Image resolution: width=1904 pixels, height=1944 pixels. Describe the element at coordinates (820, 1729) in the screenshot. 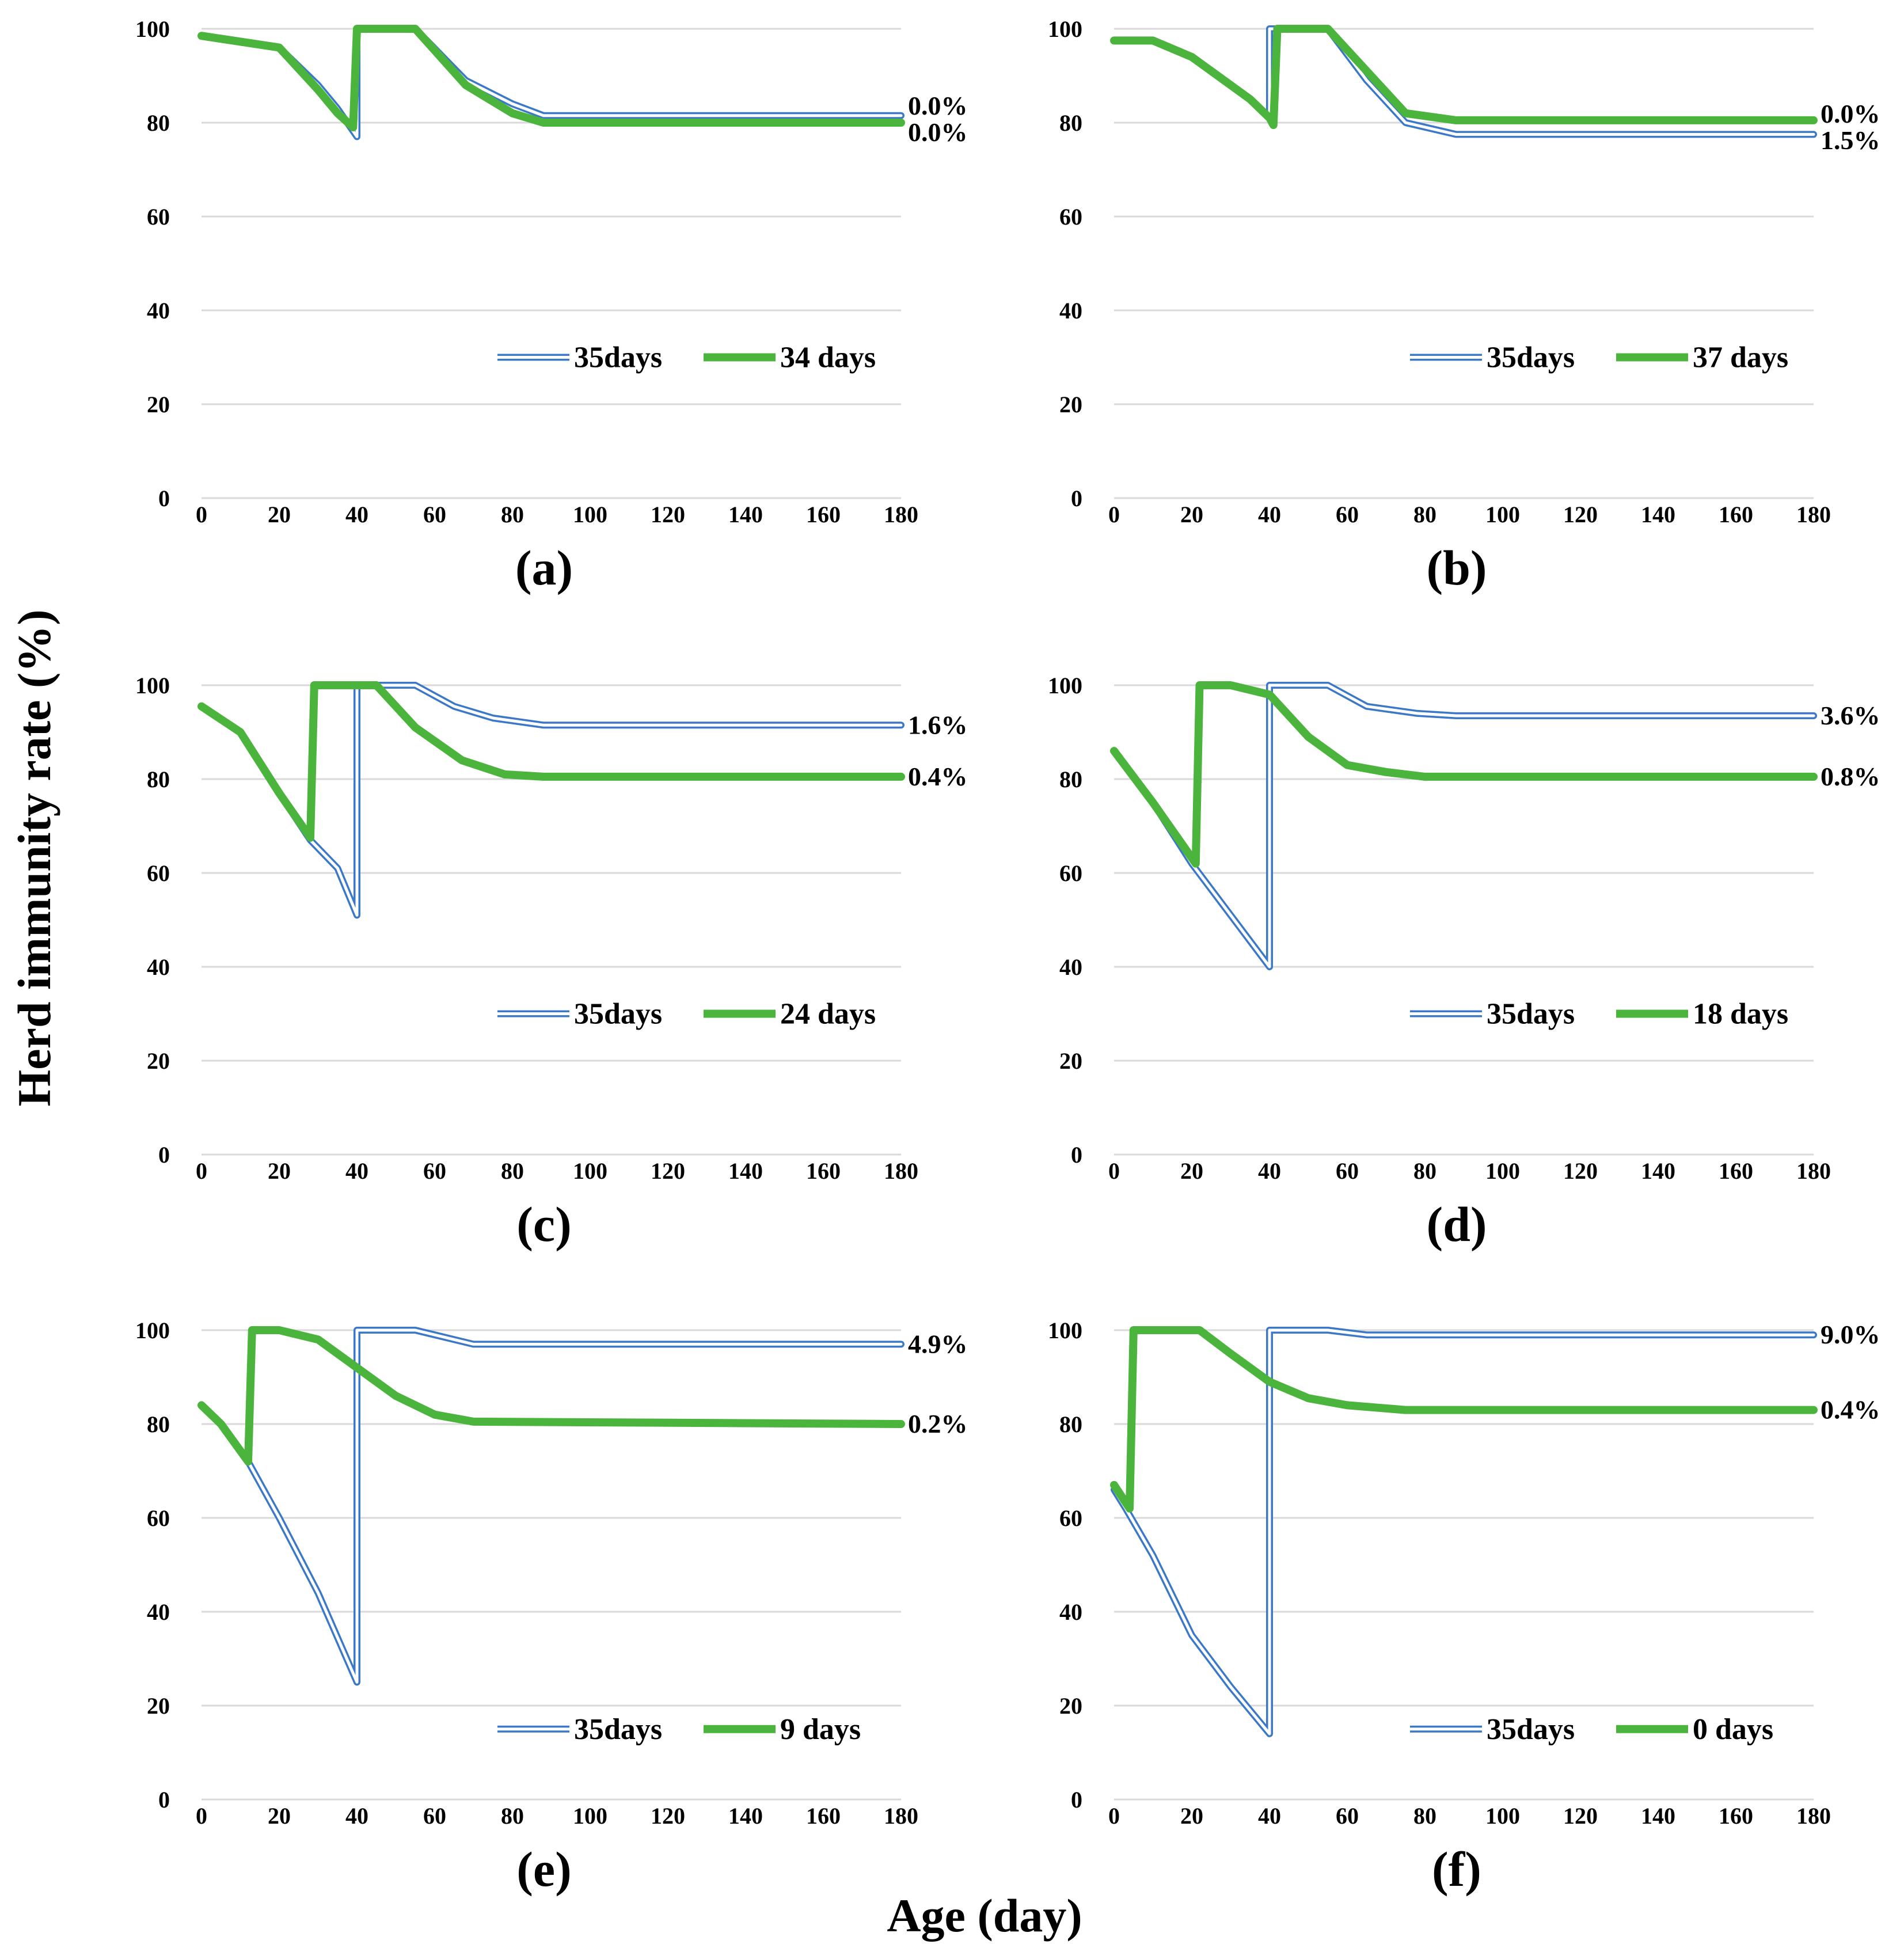

I see `legend-label: 9 days` at that location.